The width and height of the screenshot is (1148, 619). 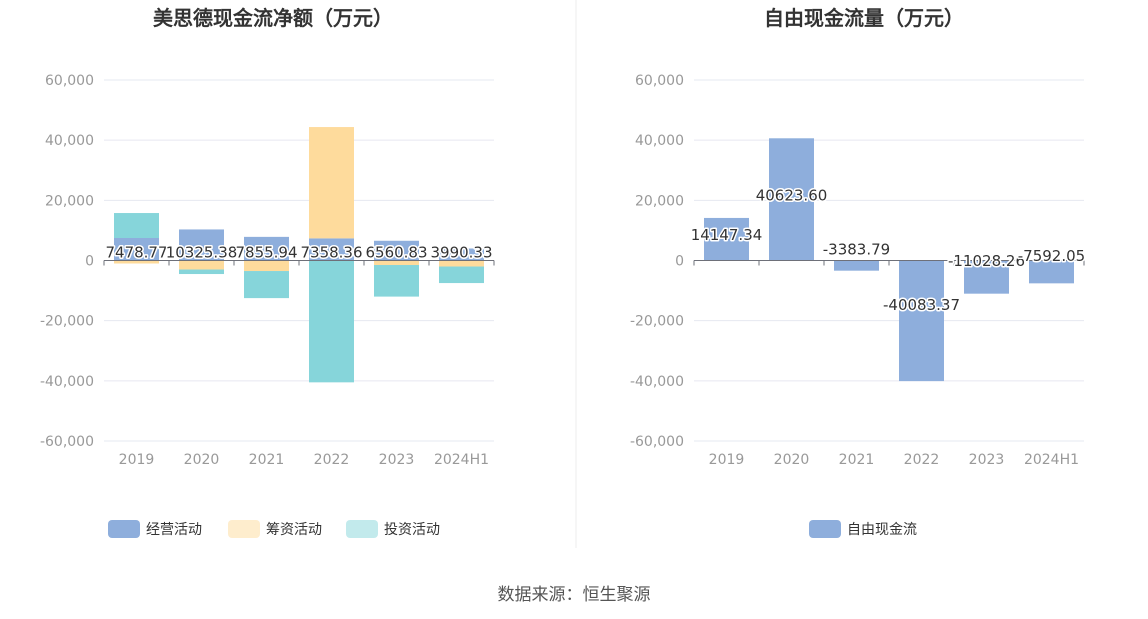 I want to click on data-label: 10325.38, so click(x=202, y=253).